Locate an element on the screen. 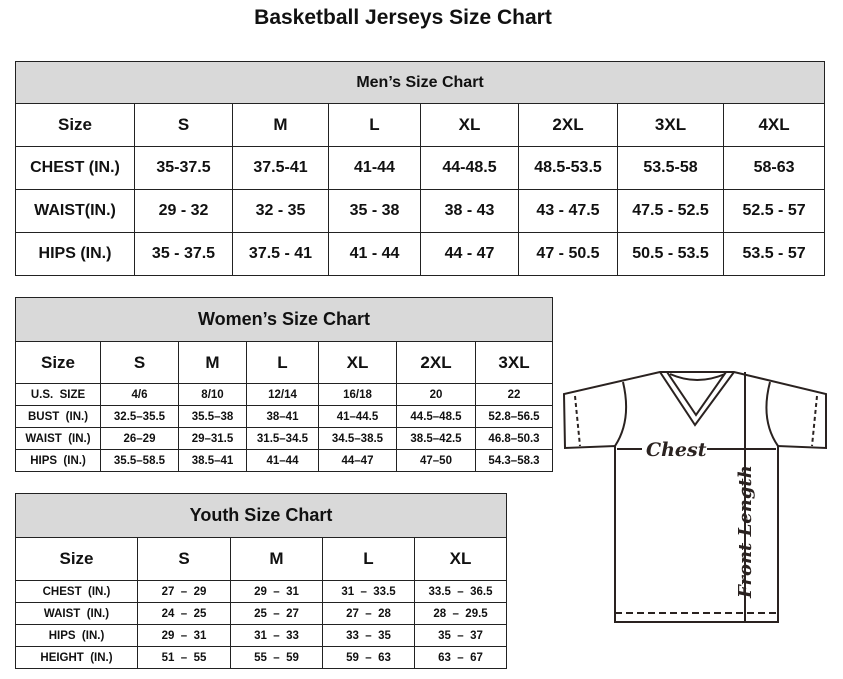 Image resolution: width=843 pixels, height=679 pixels. table-cell: 59 – 63 is located at coordinates (368, 657).